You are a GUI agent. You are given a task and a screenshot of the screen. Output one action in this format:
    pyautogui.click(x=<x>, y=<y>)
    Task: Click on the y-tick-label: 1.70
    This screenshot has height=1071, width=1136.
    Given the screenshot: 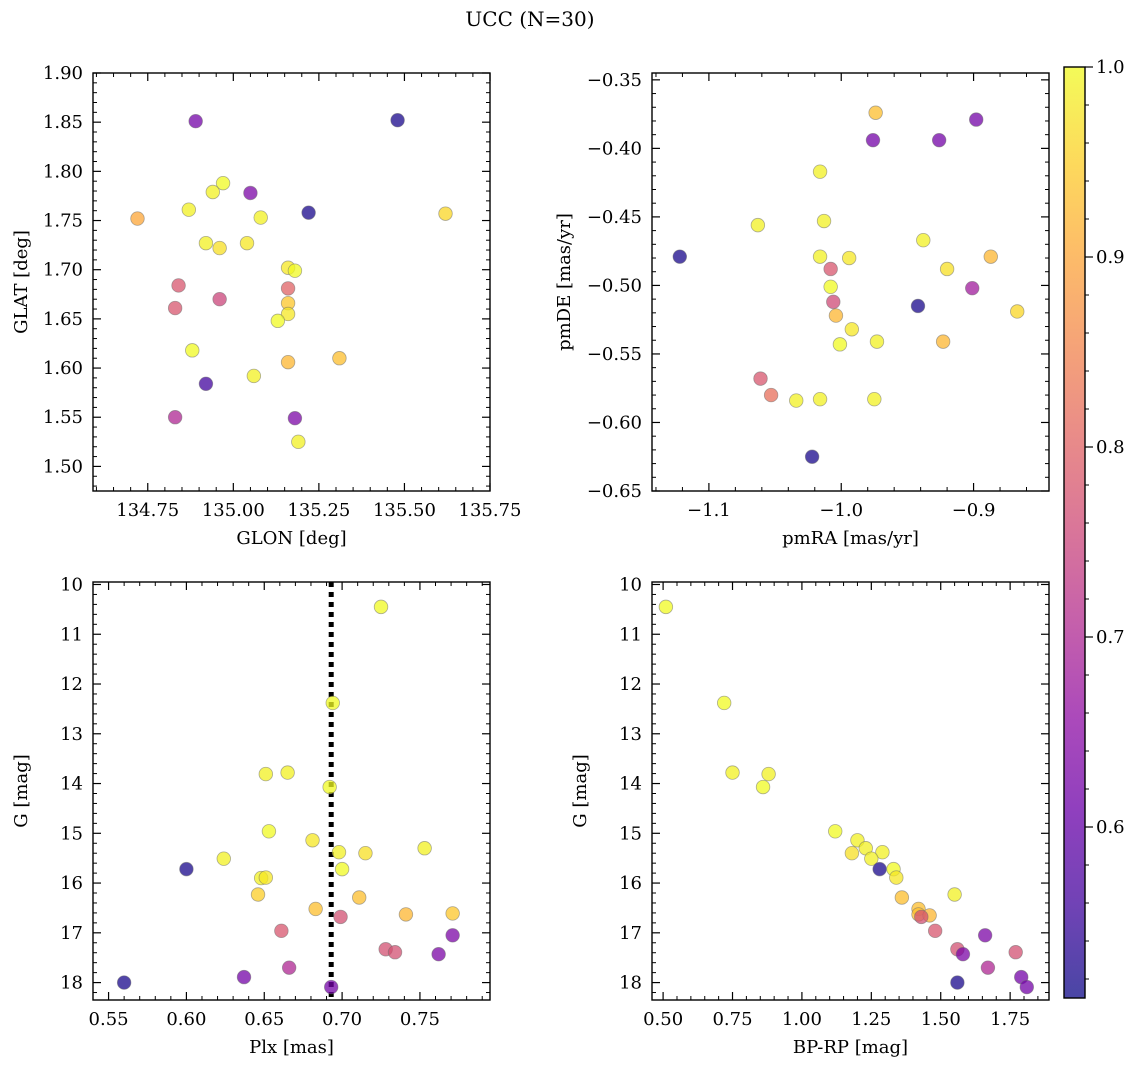 What is the action you would take?
    pyautogui.click(x=63, y=270)
    